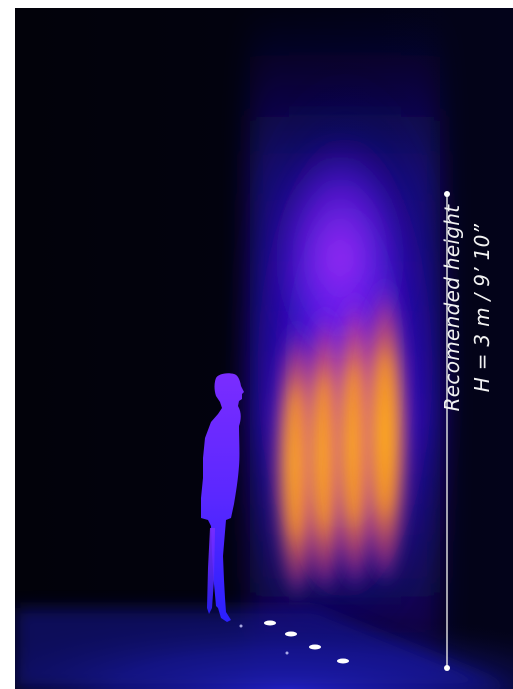  What do you see at coordinates (447, 431) in the screenshot?
I see `dimension-line-icon` at bounding box center [447, 431].